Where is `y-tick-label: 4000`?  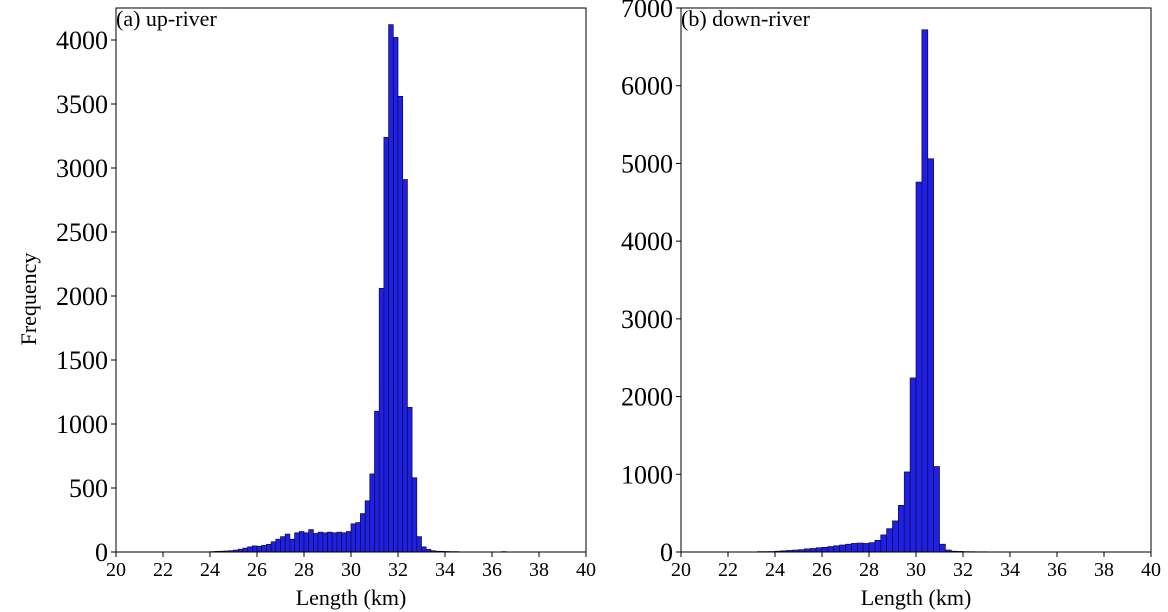
y-tick-label: 4000 is located at coordinates (647, 241).